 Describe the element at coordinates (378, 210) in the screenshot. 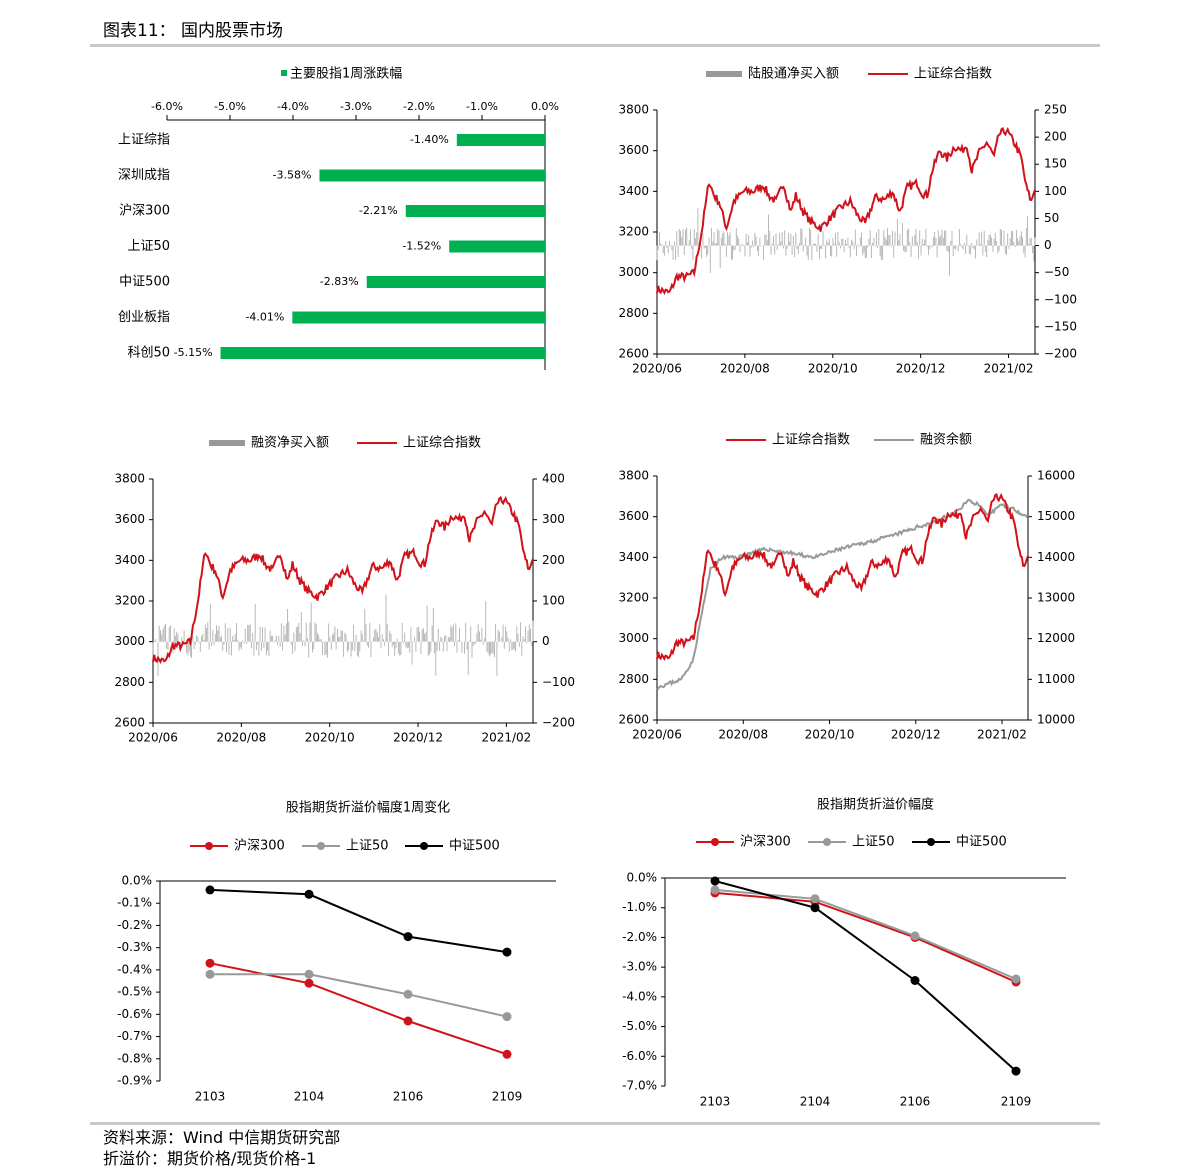

I see `data-label-weekly-change: -2.21%` at that location.